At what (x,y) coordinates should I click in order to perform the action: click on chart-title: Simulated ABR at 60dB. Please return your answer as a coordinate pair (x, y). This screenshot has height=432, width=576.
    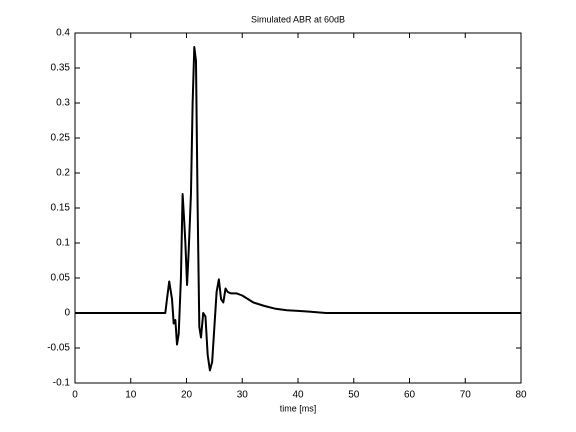
    Looking at the image, I should click on (298, 19).